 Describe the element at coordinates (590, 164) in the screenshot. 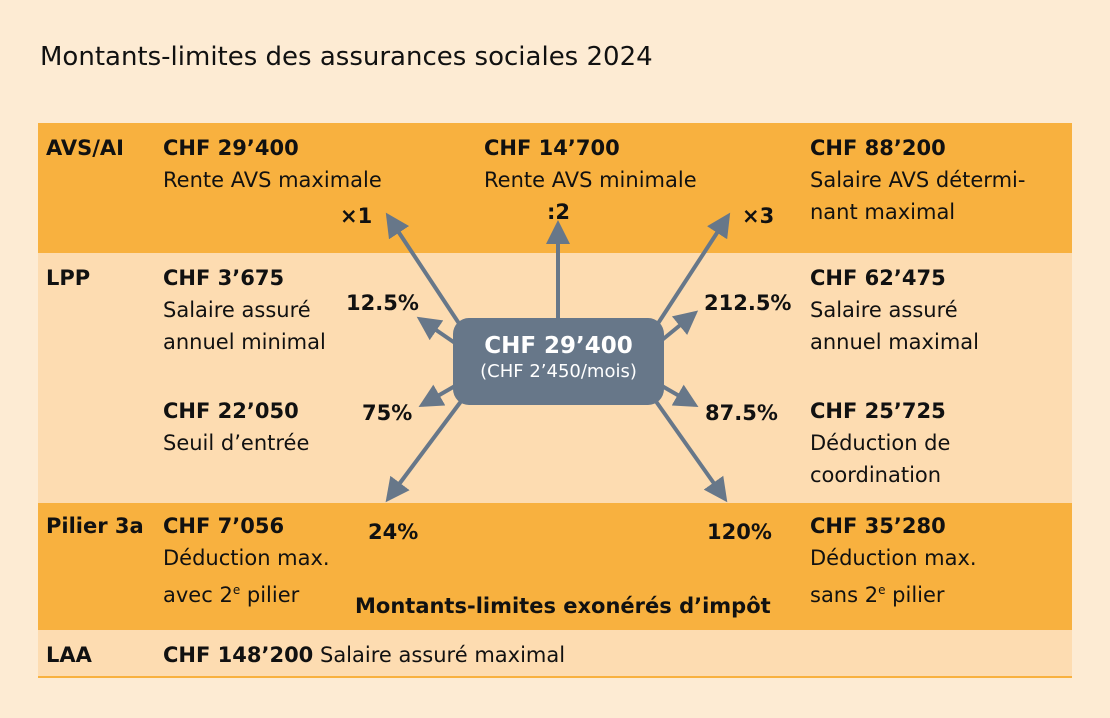

I see `avs-min-rente: CHF 14’700 Rente AVS minimale` at that location.